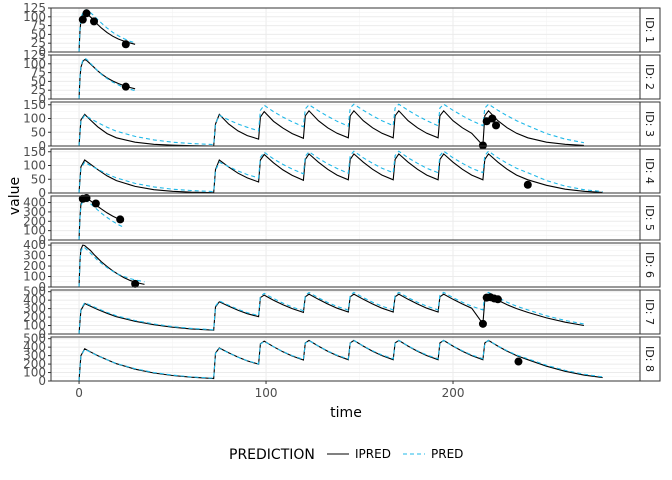  I want to click on x-axis: 0 100 200, so click(269, 390).